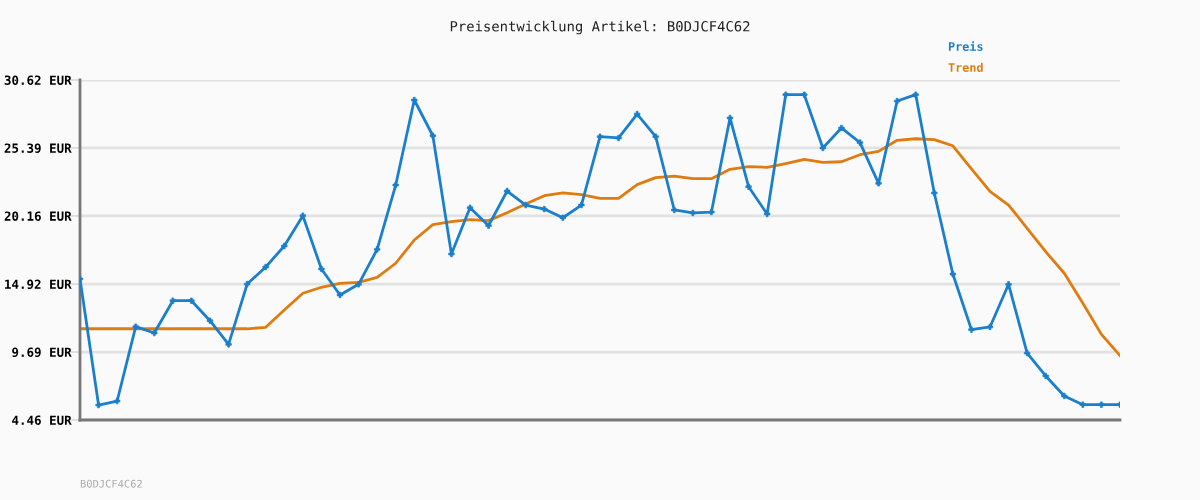 Image resolution: width=1200 pixels, height=500 pixels. What do you see at coordinates (111, 483) in the screenshot?
I see `text: B0DJCF4C62` at bounding box center [111, 483].